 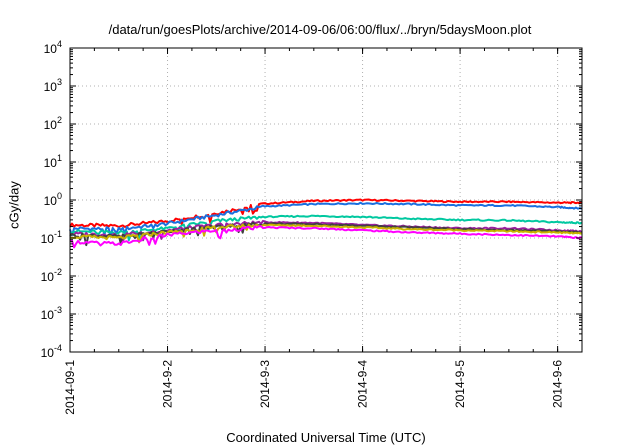 I want to click on y-tick-label: 10⁻², so click(x=51, y=275).